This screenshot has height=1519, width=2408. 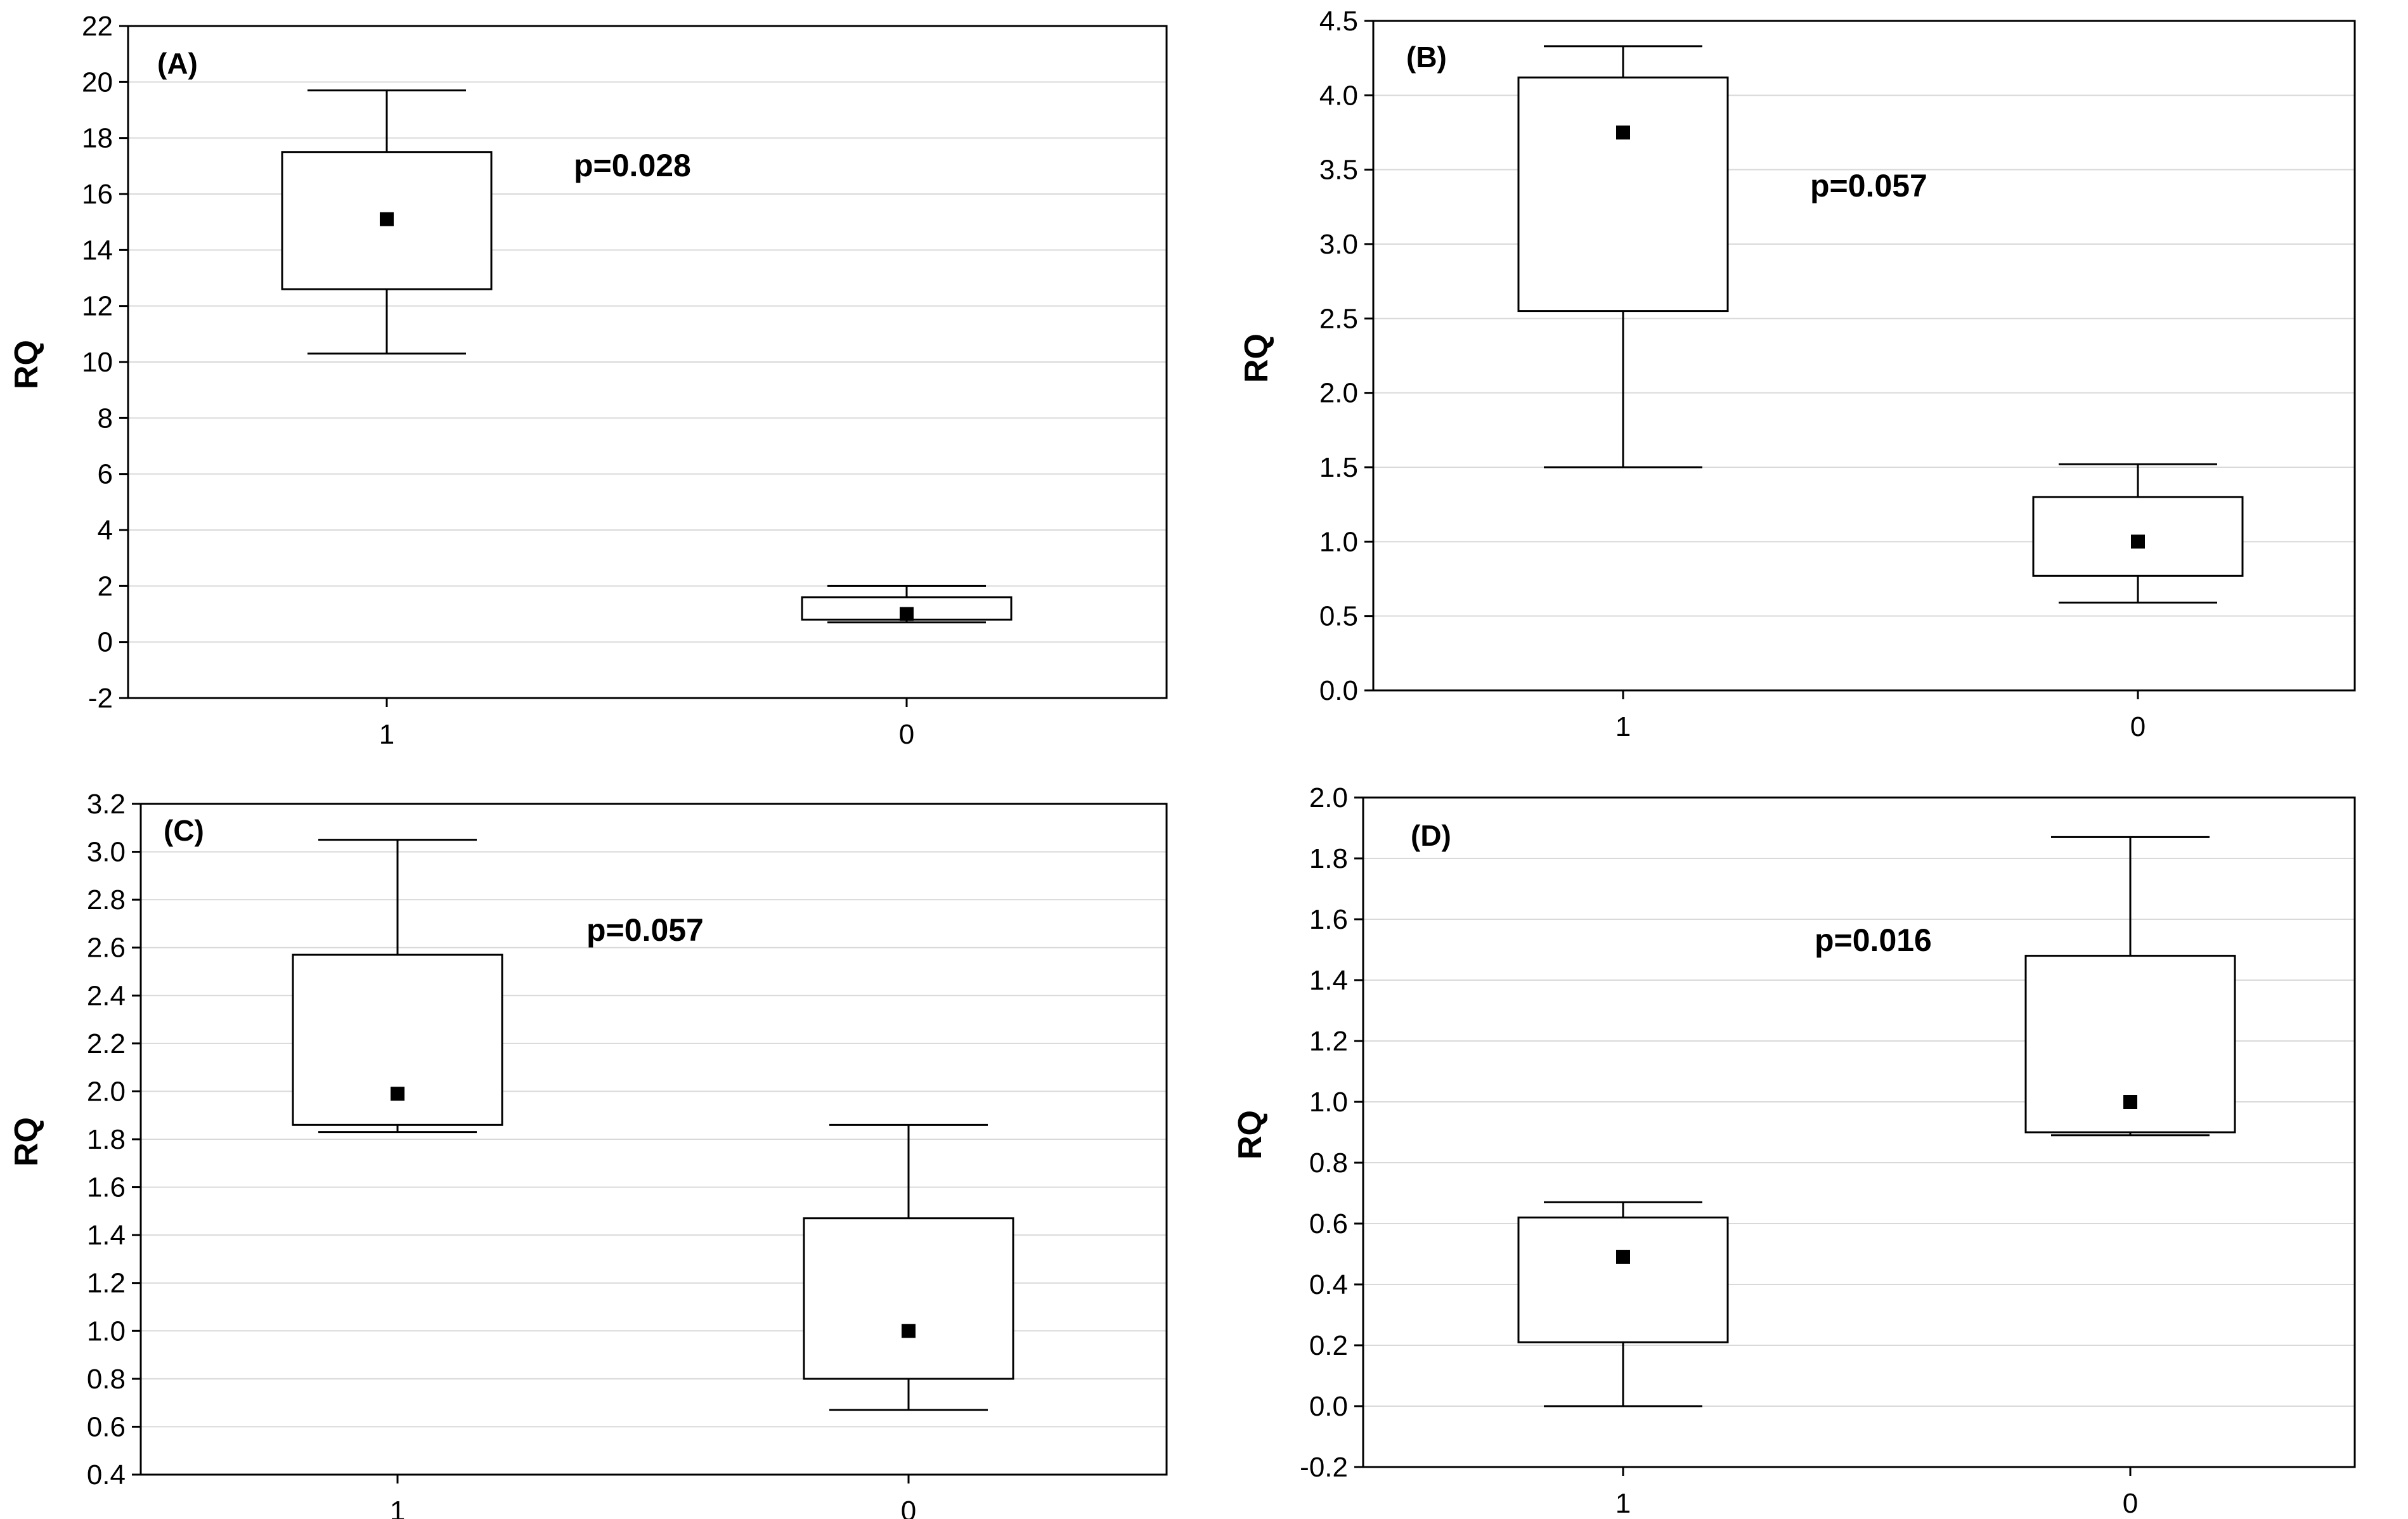 I want to click on y-tick-label: 3.2, so click(x=107, y=805).